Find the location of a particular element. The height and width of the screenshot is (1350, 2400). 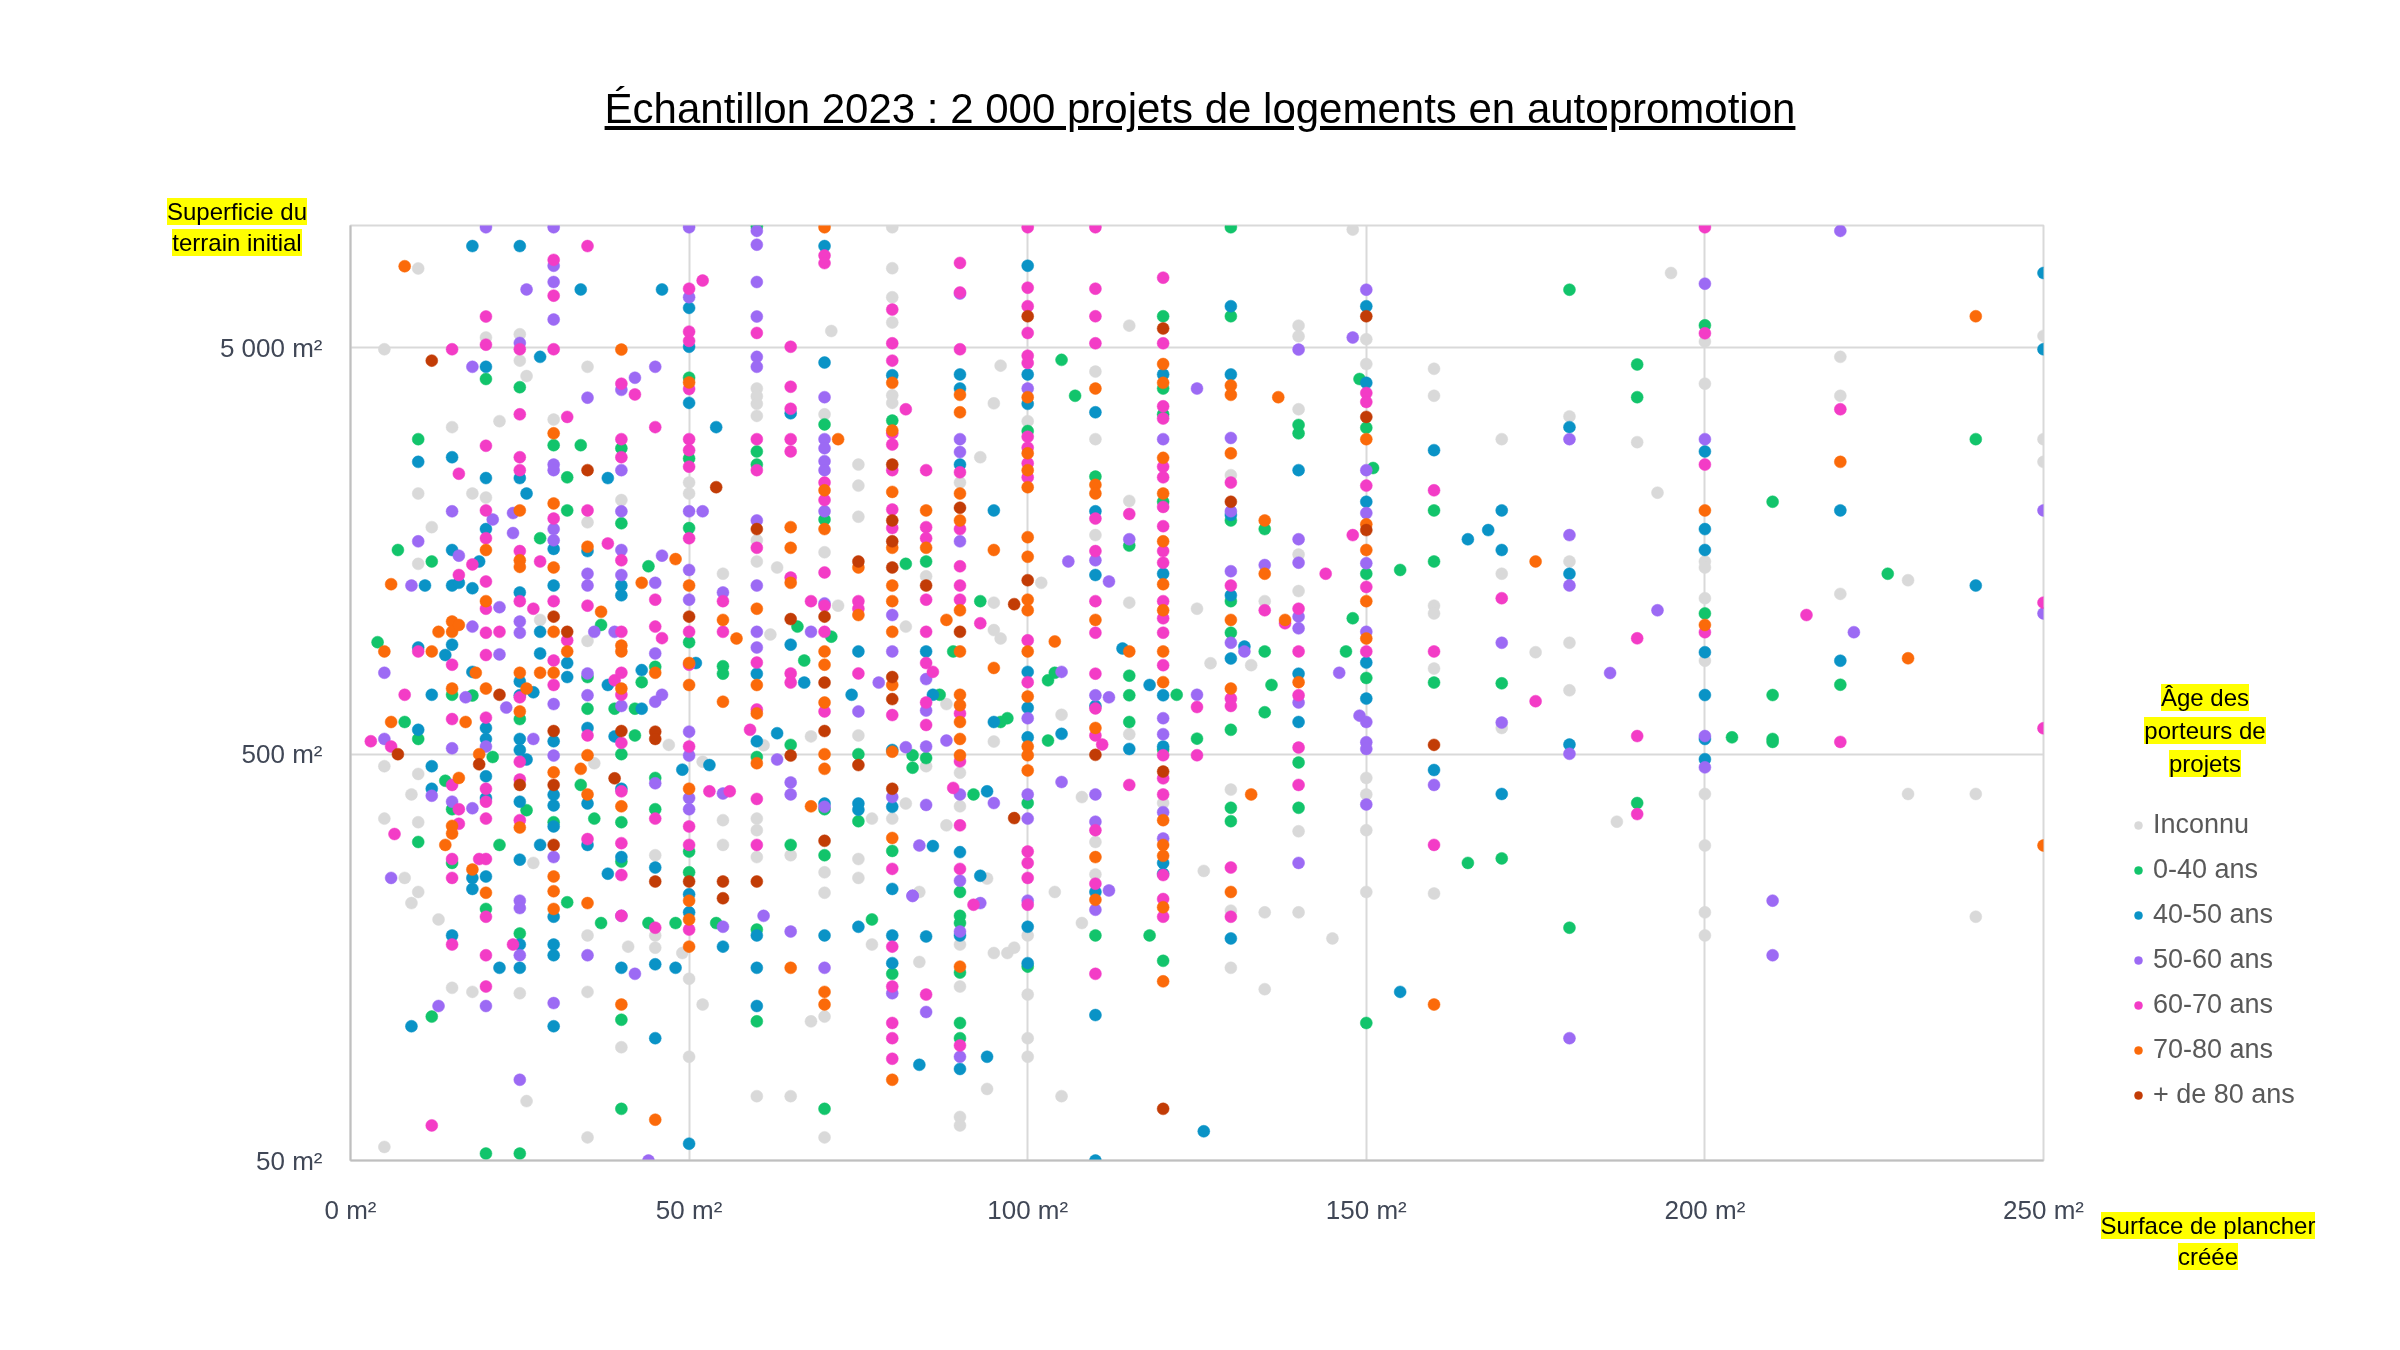

legend-label: 70-80 ans is located at coordinates (2213, 1049).